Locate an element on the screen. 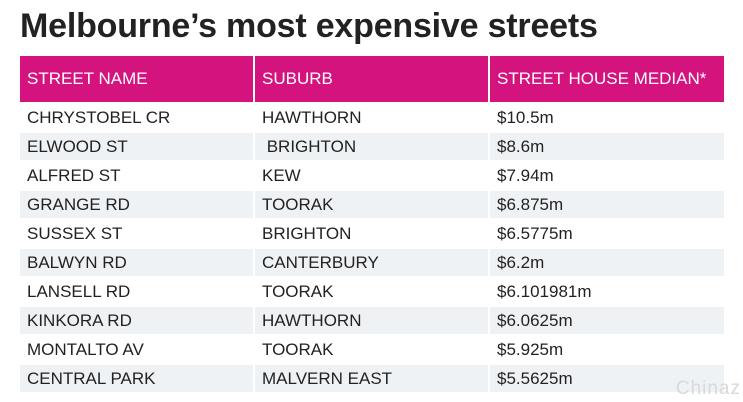 The height and width of the screenshot is (402, 743). street-name-cell: GRANGE RD is located at coordinates (136, 205).